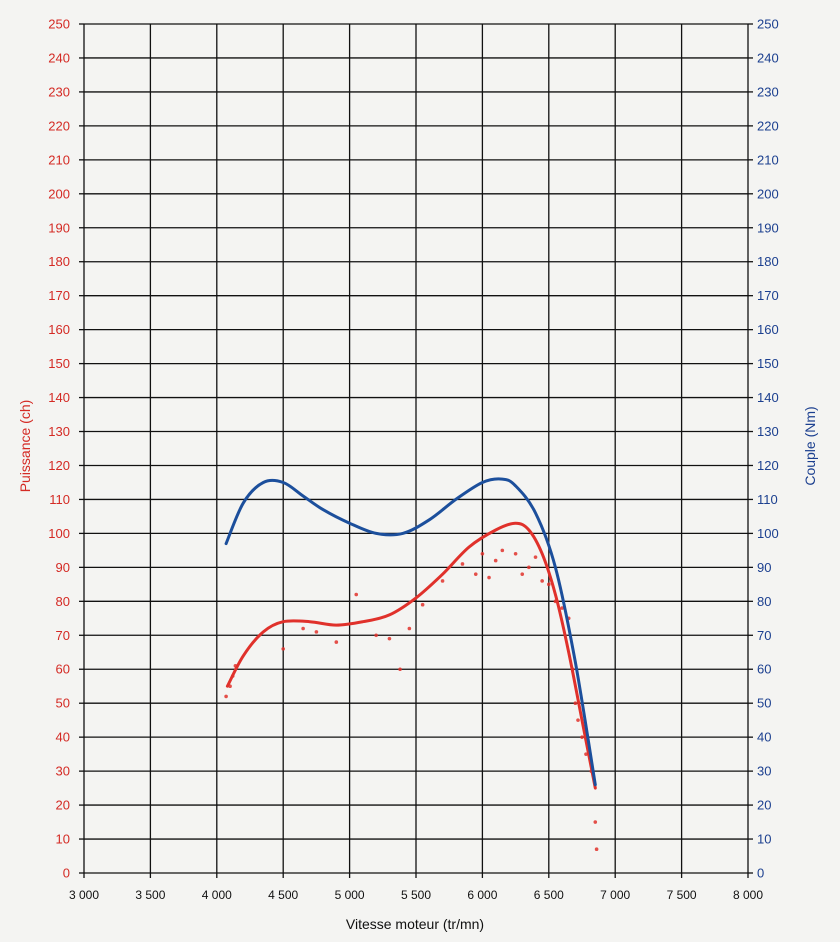  Describe the element at coordinates (63, 839) in the screenshot. I see `y-left-tick-label: 10` at that location.